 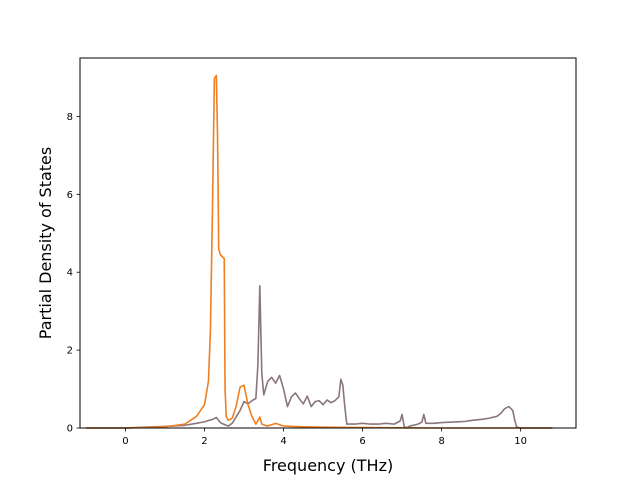 What do you see at coordinates (125, 441) in the screenshot?
I see `x-tick-label: 0` at bounding box center [125, 441].